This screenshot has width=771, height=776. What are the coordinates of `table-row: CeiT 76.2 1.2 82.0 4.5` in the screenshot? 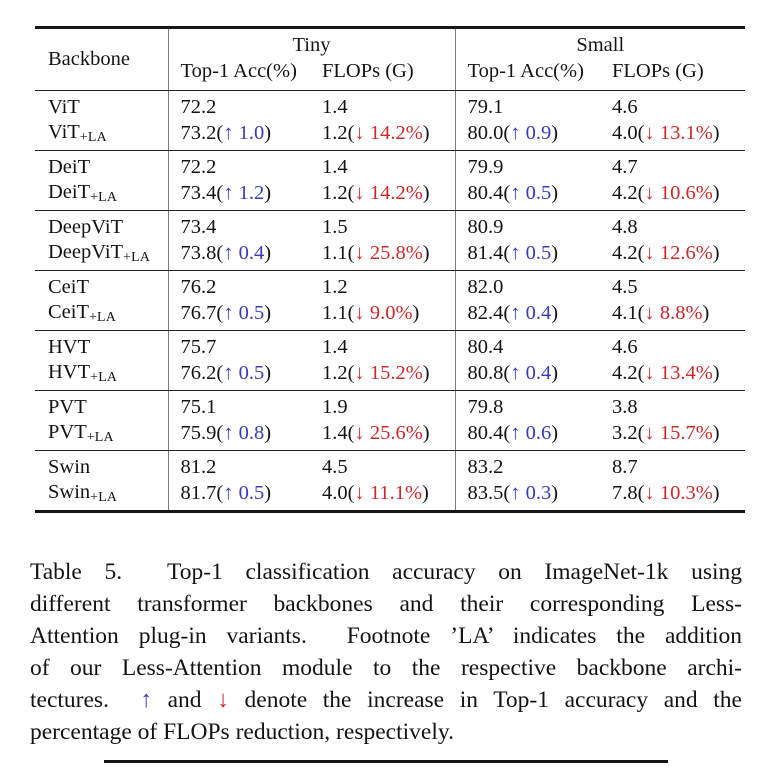 It's located at (390, 285).